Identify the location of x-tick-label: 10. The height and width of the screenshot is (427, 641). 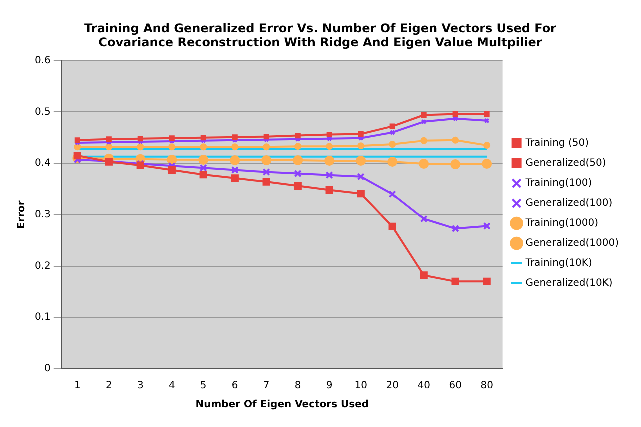
(361, 386).